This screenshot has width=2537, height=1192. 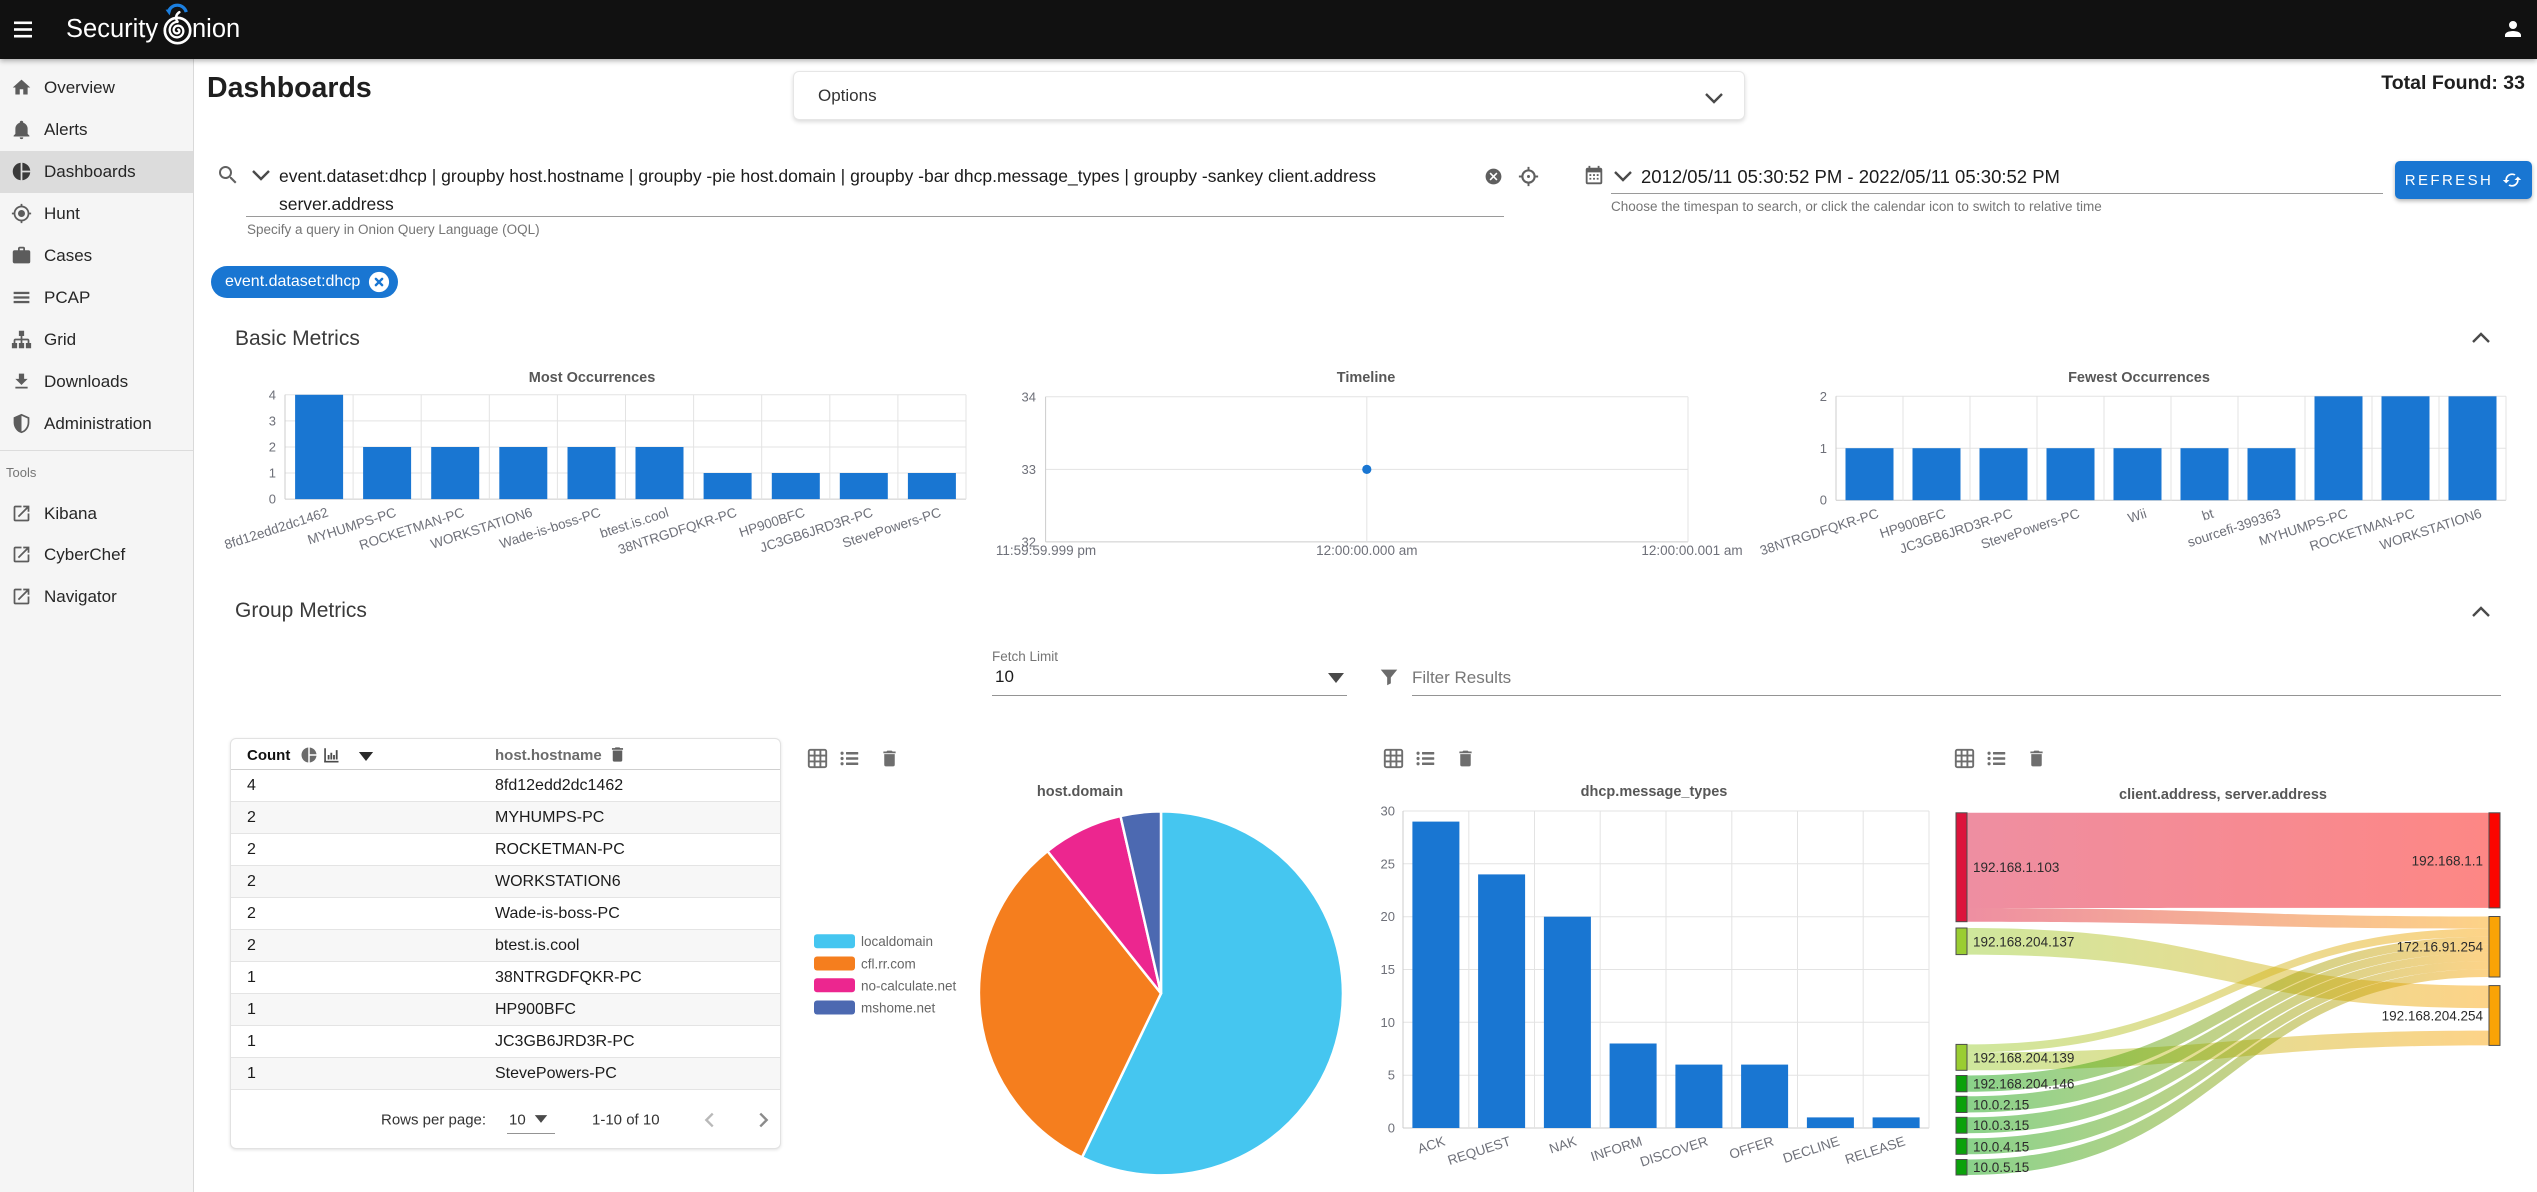 What do you see at coordinates (1029, 396) in the screenshot?
I see `svg-text: 34` at bounding box center [1029, 396].